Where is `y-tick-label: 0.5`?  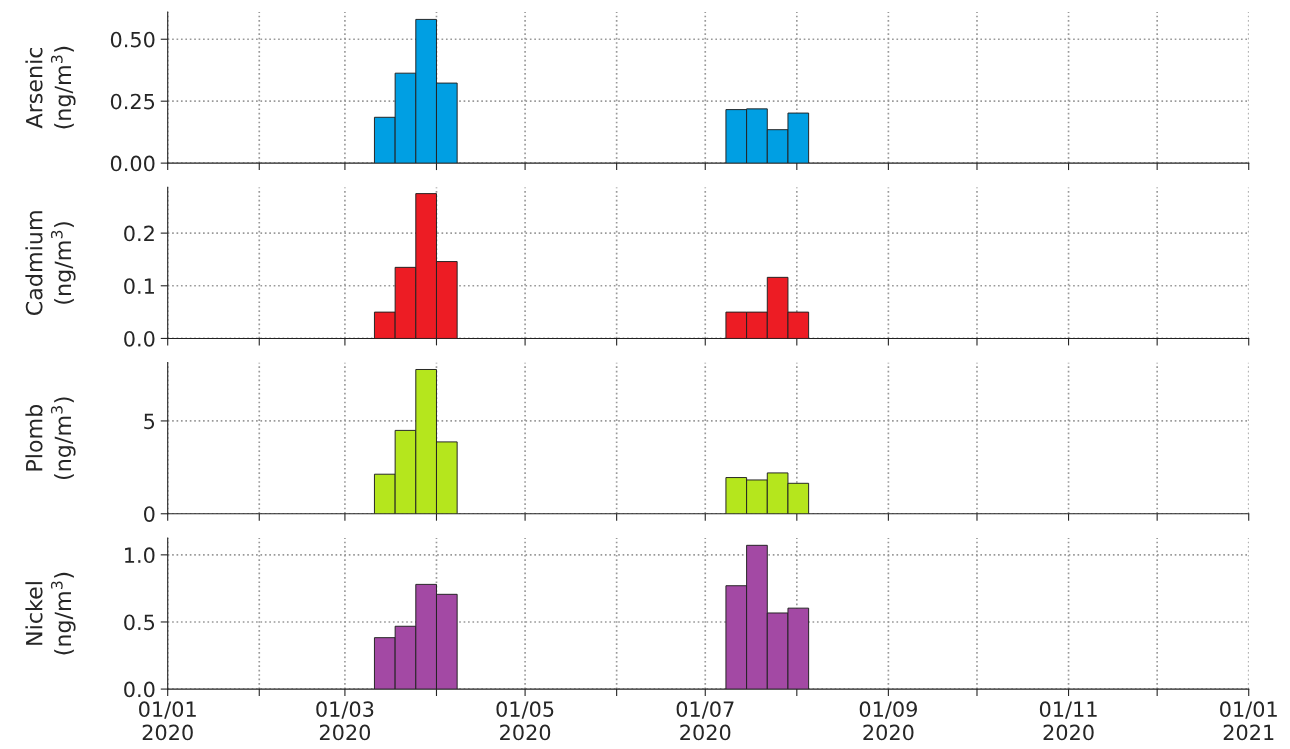 y-tick-label: 0.5 is located at coordinates (139, 622).